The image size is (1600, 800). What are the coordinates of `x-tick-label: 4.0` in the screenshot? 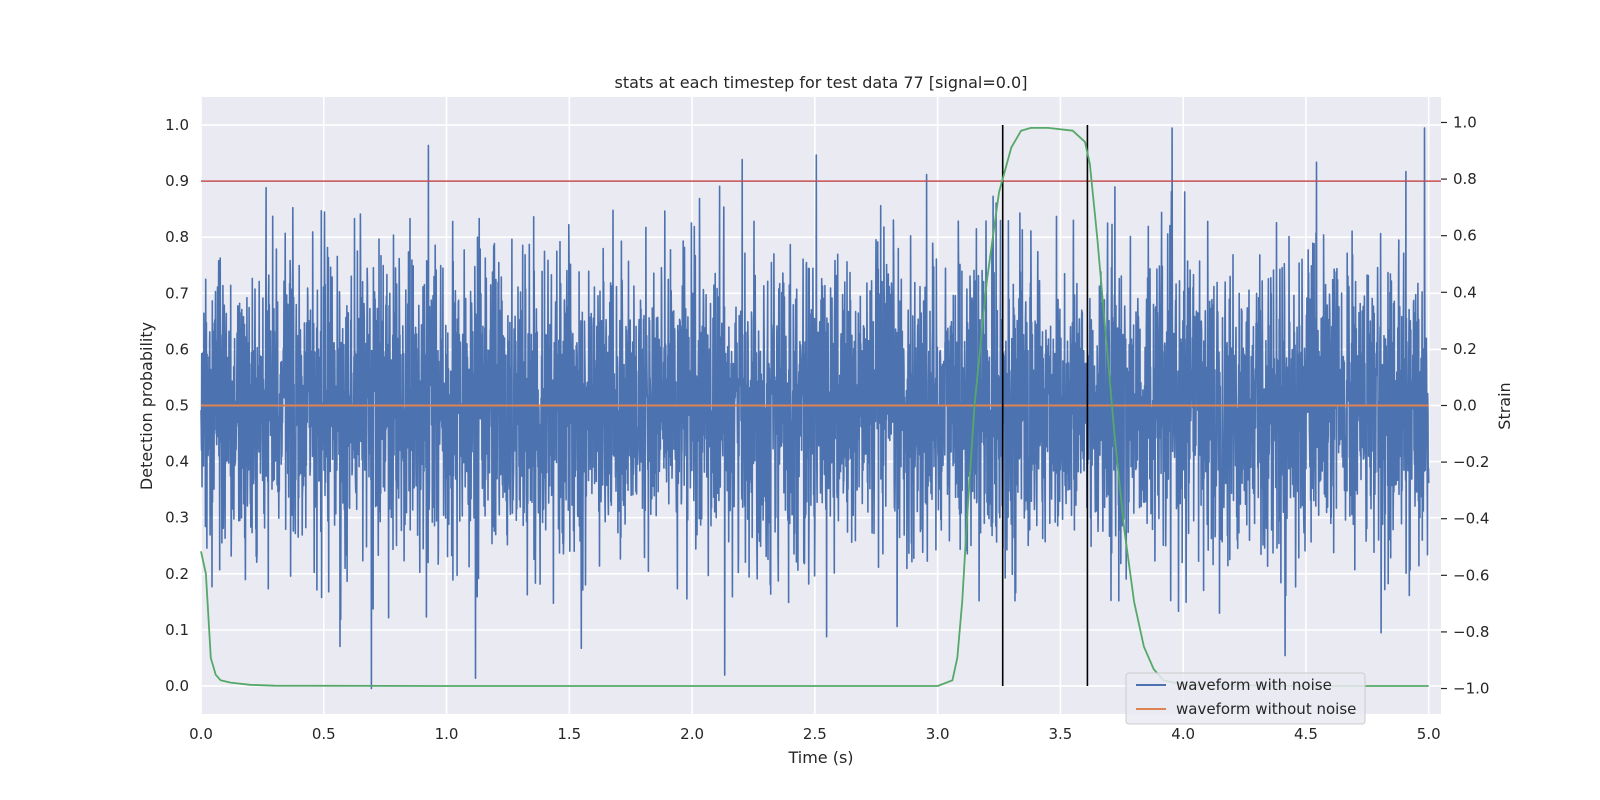 It's located at (1183, 734).